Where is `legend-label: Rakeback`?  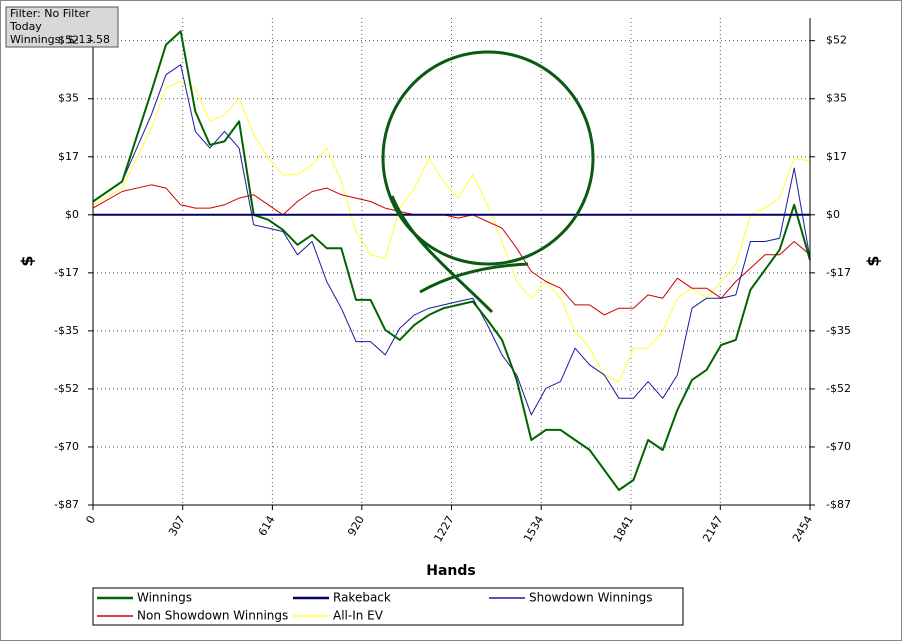
legend-label: Rakeback is located at coordinates (362, 598).